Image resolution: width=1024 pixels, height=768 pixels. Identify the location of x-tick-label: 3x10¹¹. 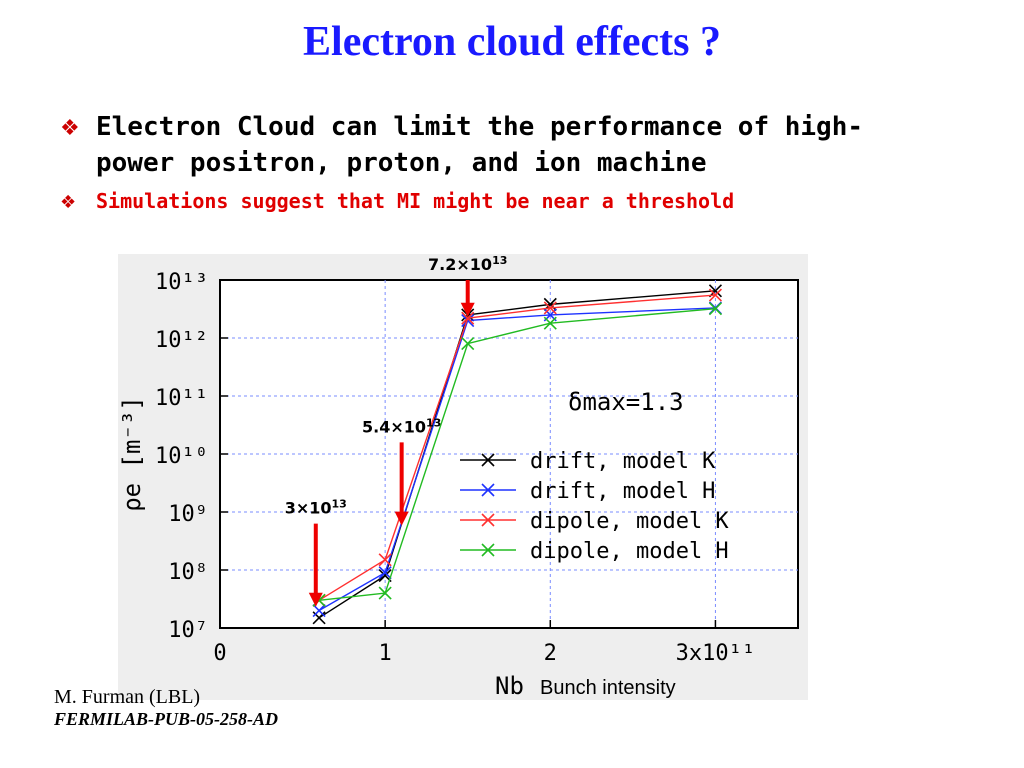
(715, 653).